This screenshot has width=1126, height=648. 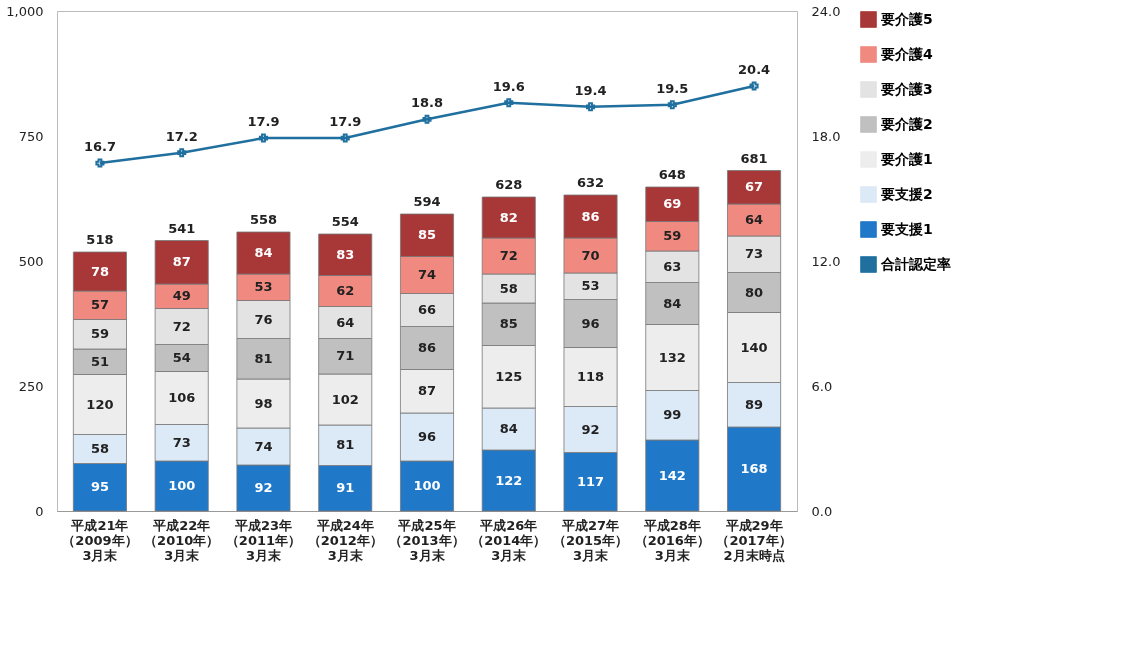 I want to click on legend-label: 要介護4, so click(x=906, y=53).